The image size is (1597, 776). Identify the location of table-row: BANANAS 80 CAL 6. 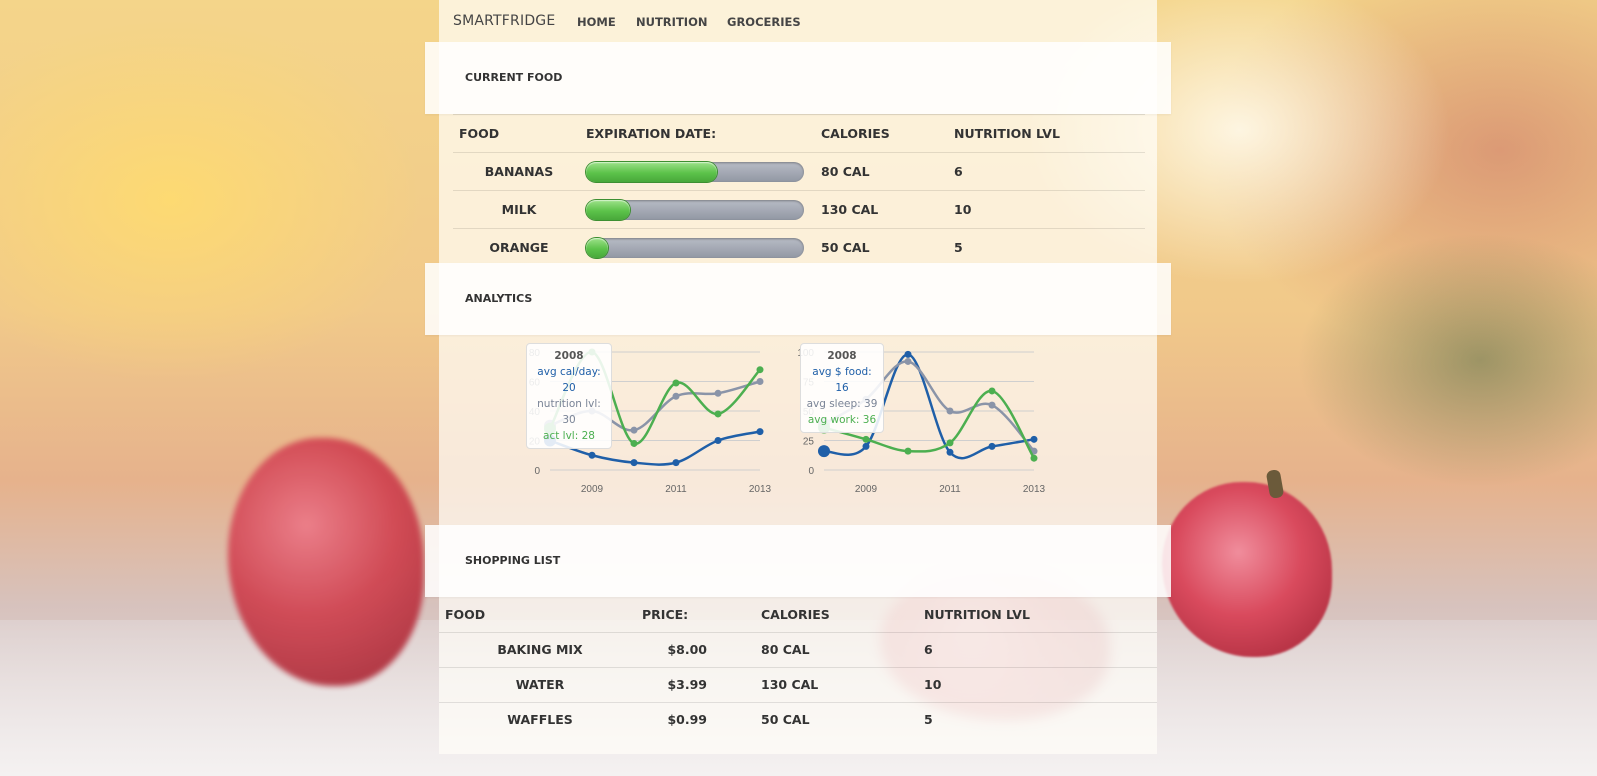
(799, 171).